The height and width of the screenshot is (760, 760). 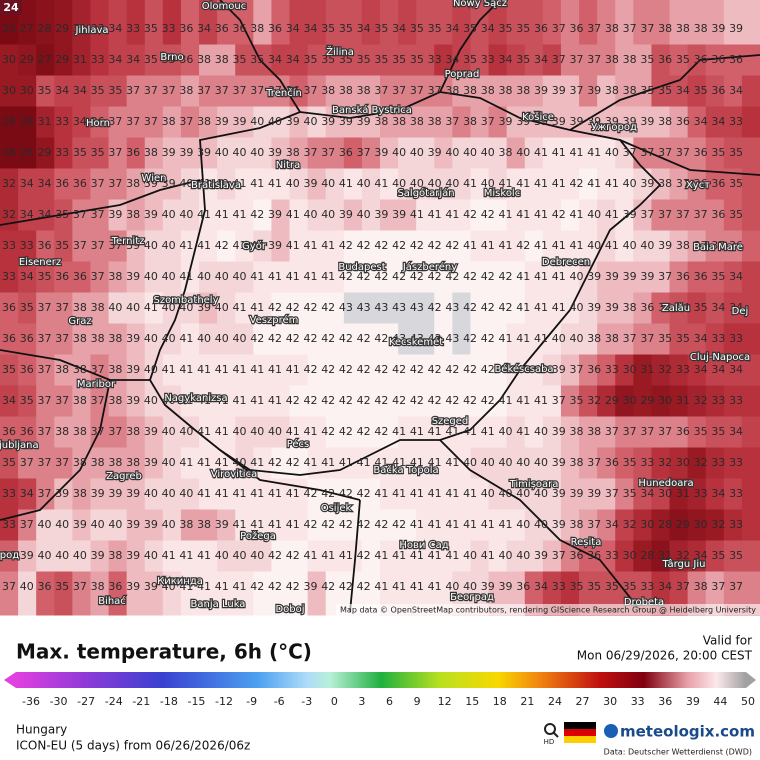 What do you see at coordinates (683, 59) in the screenshot?
I see `temperature-value: 35` at bounding box center [683, 59].